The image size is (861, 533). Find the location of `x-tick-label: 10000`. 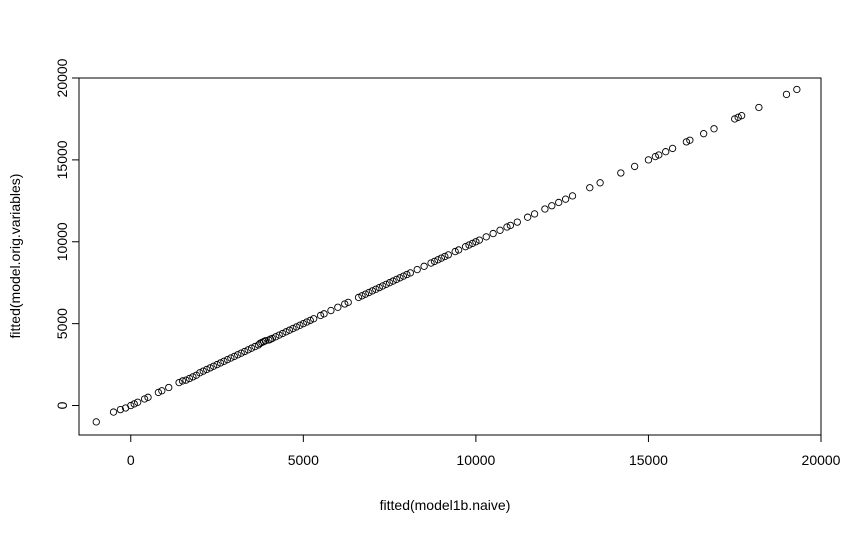

x-tick-label: 10000 is located at coordinates (475, 460).